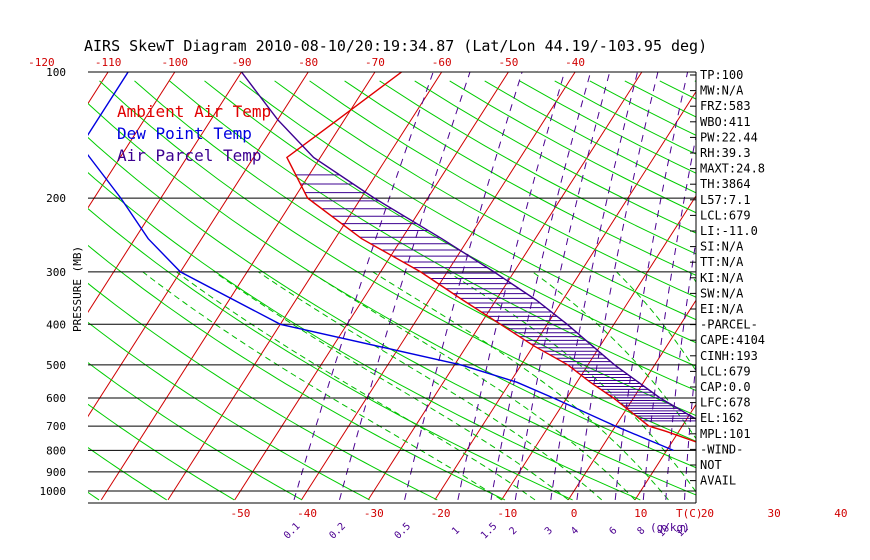 This screenshot has width=870, height=560. What do you see at coordinates (729, 137) in the screenshot?
I see `stability-index-item: PW:22.44` at bounding box center [729, 137].